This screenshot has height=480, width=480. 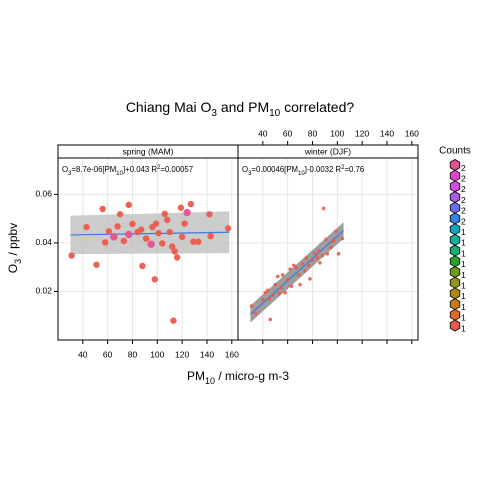 What do you see at coordinates (43, 291) in the screenshot?
I see `y-tick-label: 0.02` at bounding box center [43, 291].